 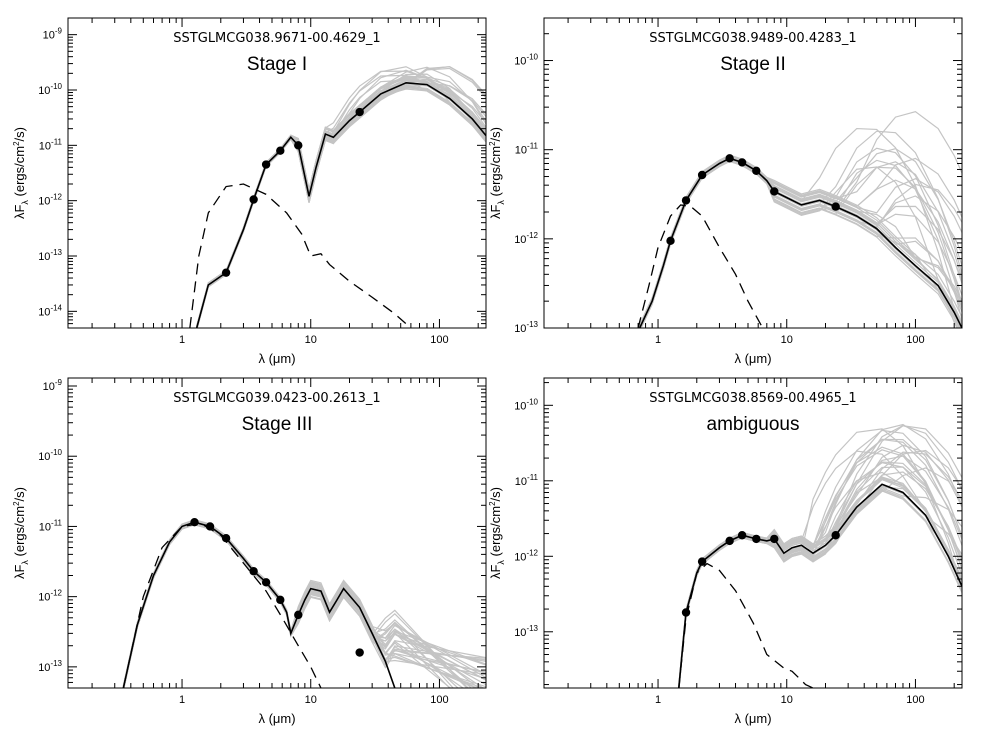 I want to click on y-tick-label: 10-14, so click(x=50, y=310).